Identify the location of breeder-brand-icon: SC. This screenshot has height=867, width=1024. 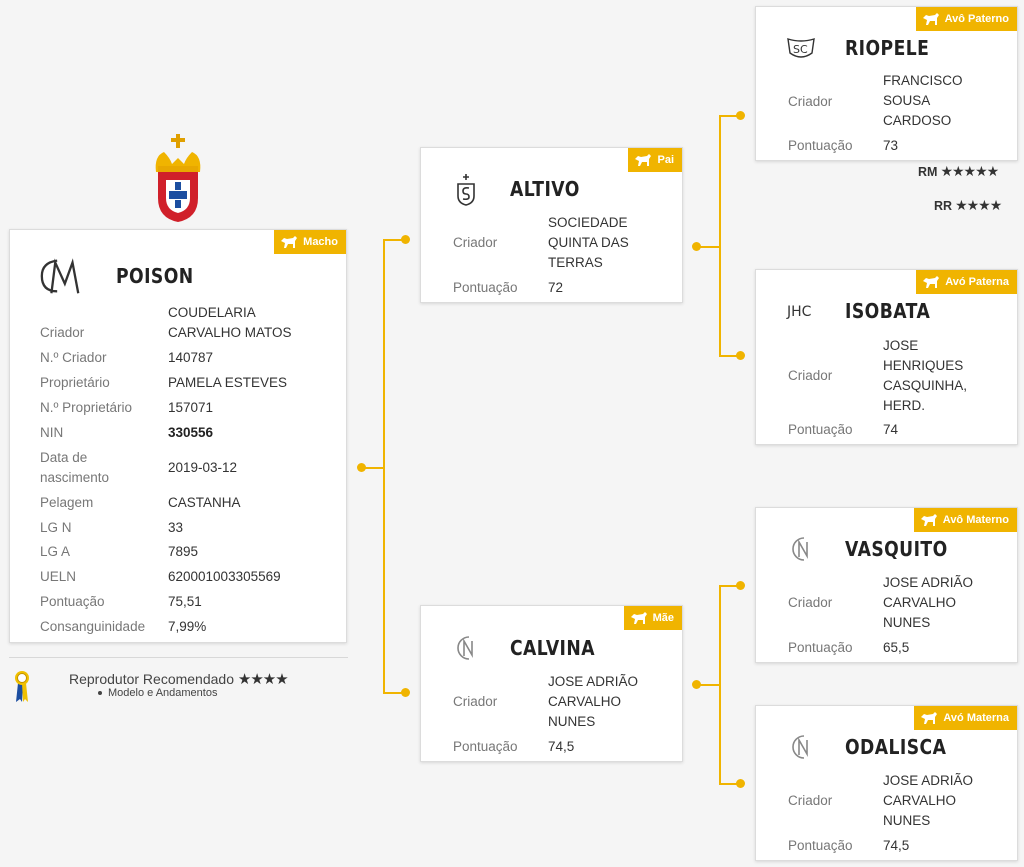
(801, 48).